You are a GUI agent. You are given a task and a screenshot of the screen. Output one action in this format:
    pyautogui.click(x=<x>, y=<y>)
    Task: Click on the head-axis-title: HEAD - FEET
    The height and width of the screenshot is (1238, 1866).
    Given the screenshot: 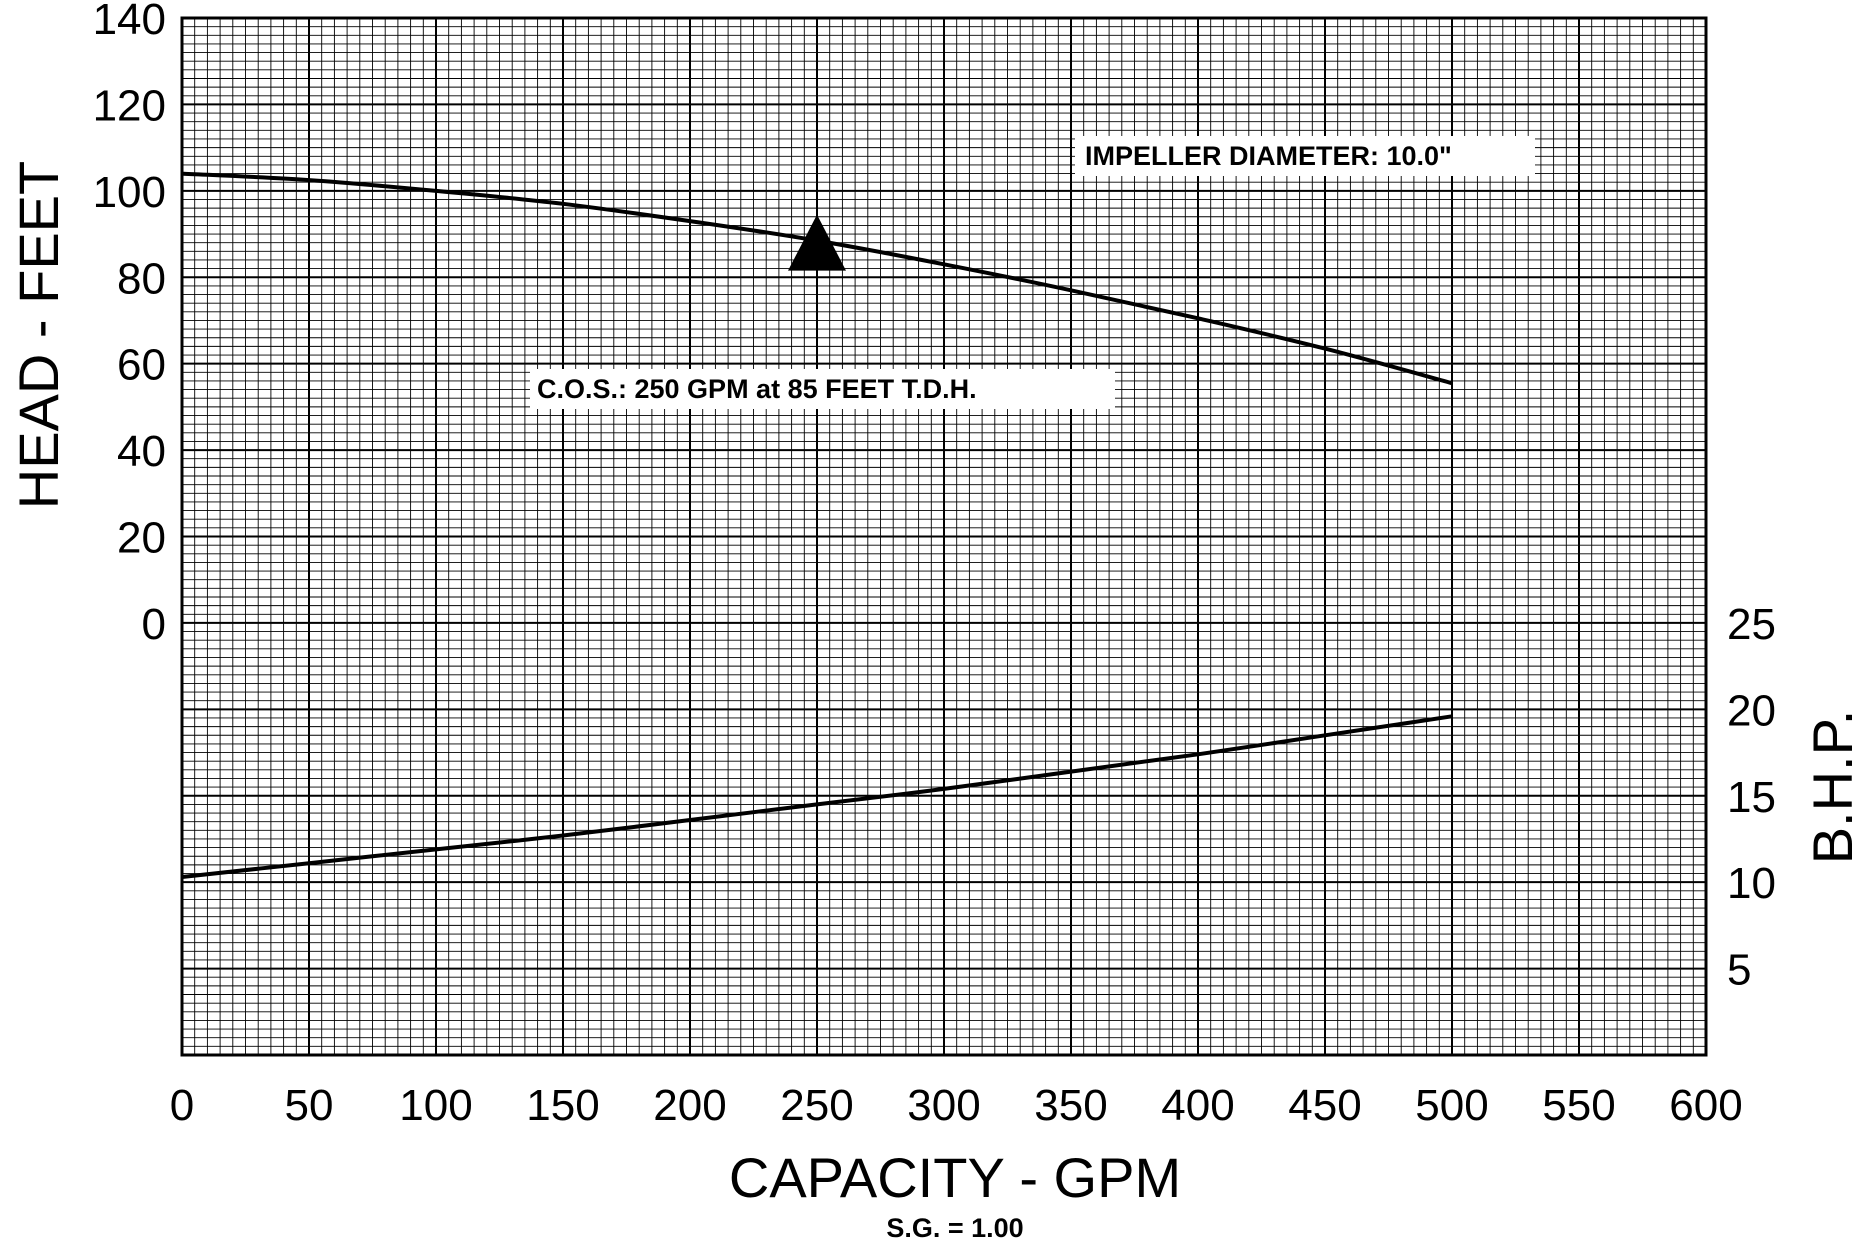 What is the action you would take?
    pyautogui.click(x=38, y=335)
    